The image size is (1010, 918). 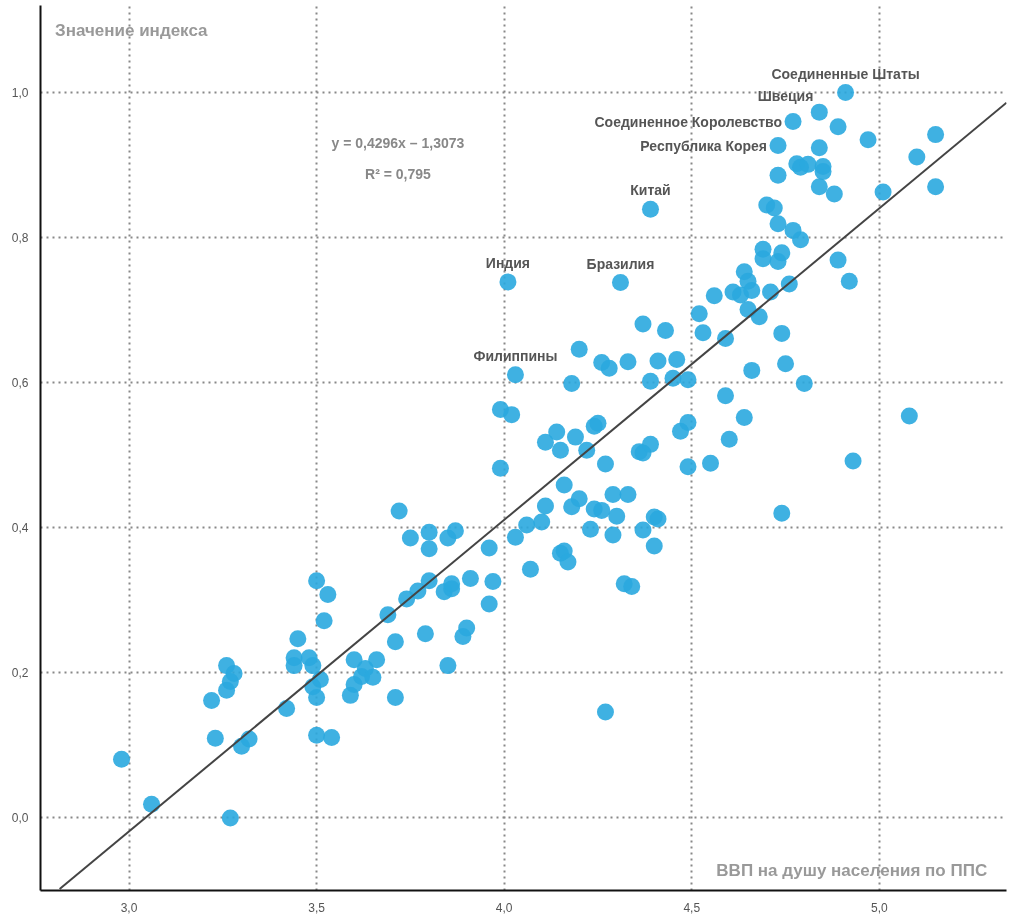 What do you see at coordinates (398, 142) in the screenshot?
I see `annotation: y = 0,4296x – 1,3073` at bounding box center [398, 142].